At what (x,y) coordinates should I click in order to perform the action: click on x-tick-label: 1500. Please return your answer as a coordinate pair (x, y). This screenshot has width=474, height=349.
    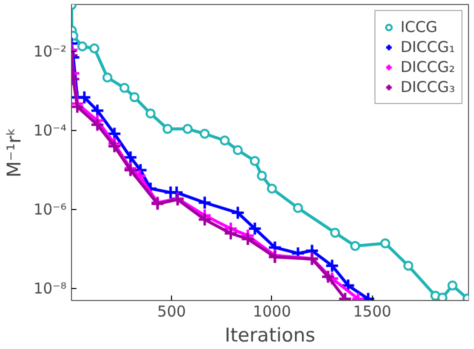
    Looking at the image, I should click on (372, 311).